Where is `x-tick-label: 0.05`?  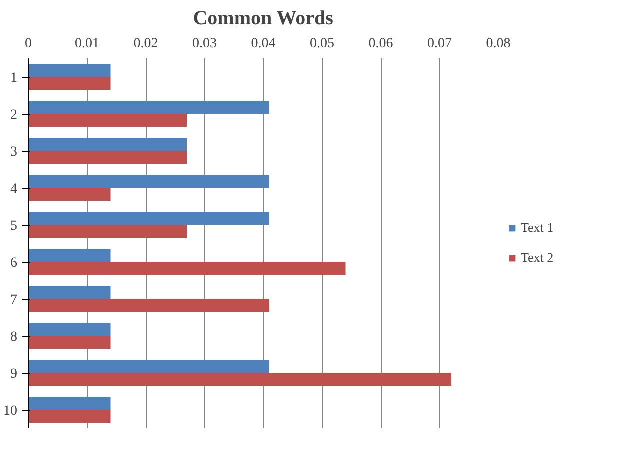
x-tick-label: 0.05 is located at coordinates (322, 44).